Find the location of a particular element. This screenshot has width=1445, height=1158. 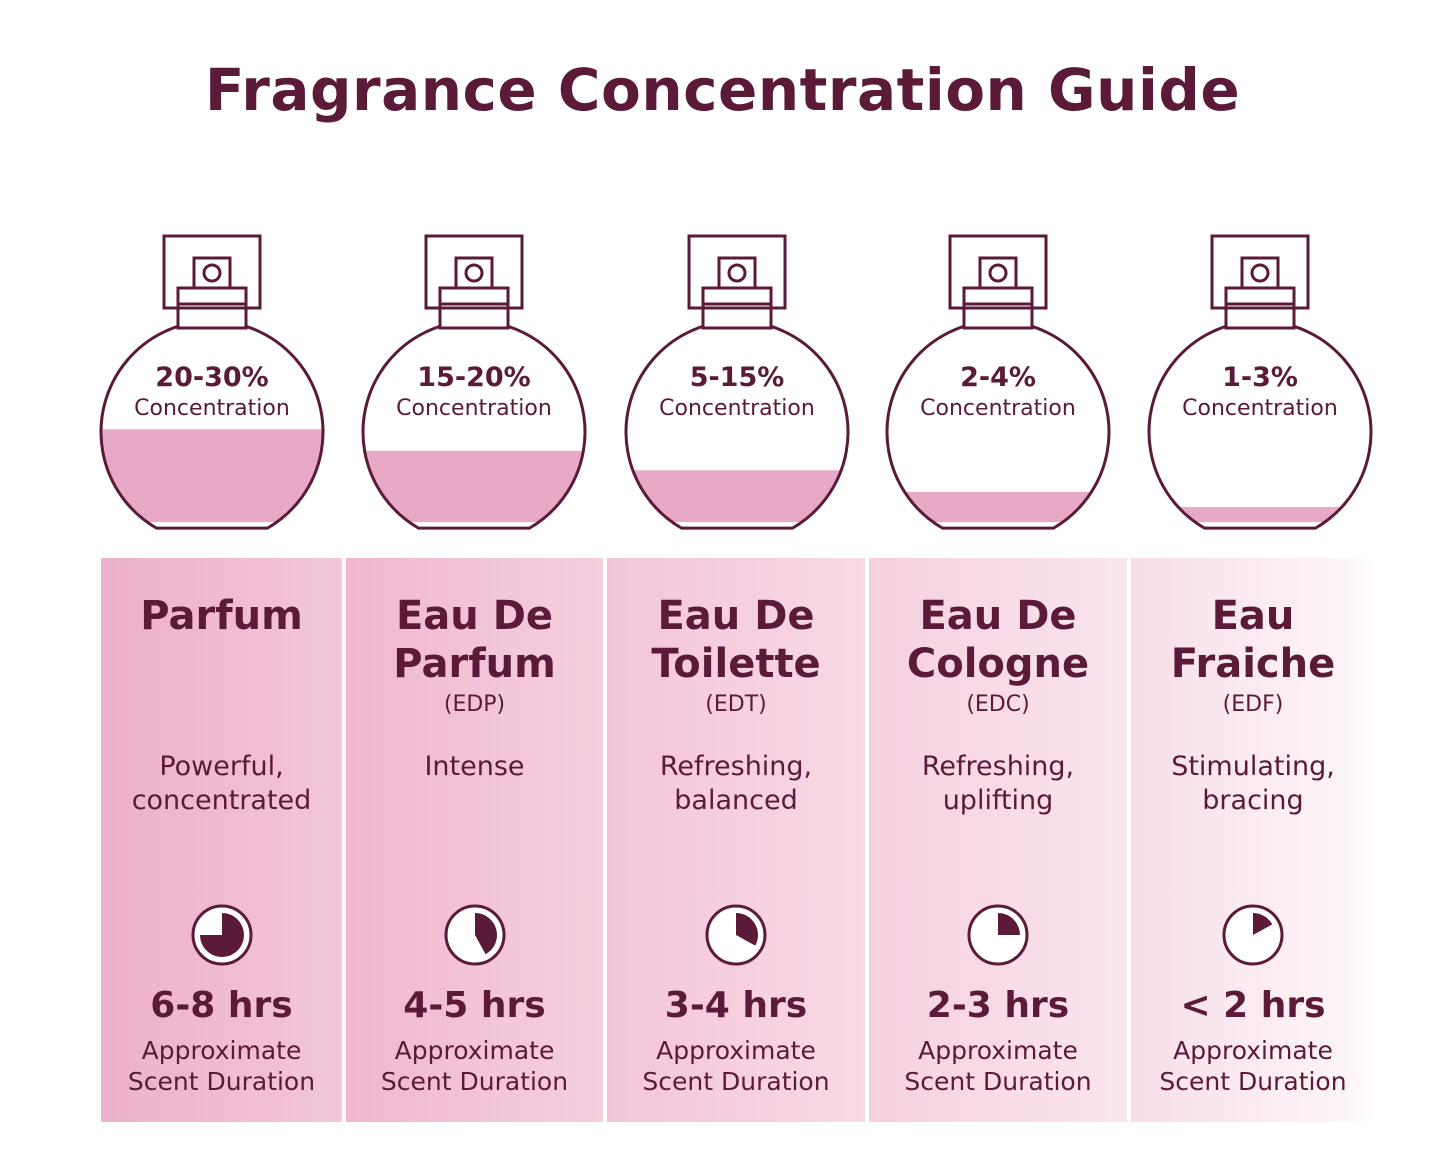

clock-sixth-icon is located at coordinates (1253, 935).